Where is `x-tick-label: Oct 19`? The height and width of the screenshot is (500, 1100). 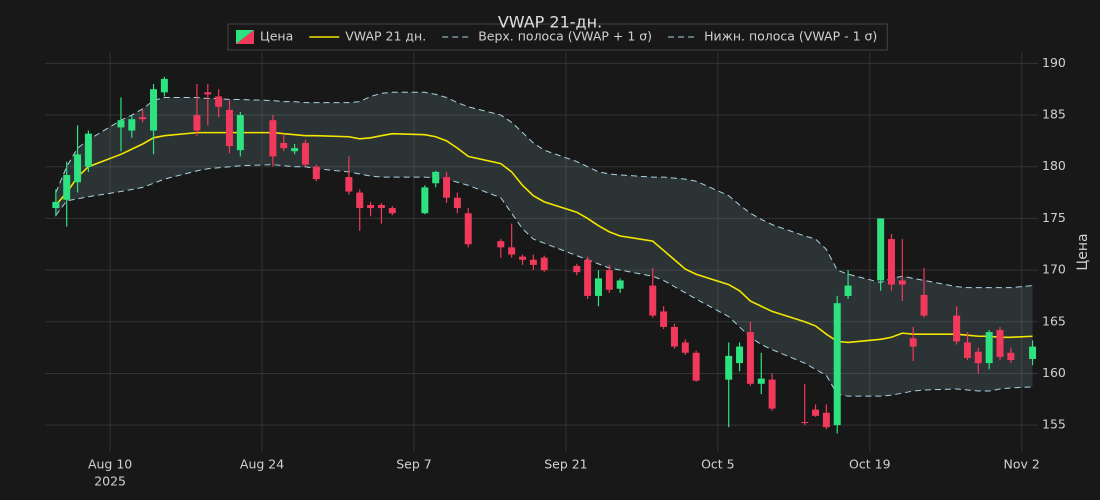 x-tick-label: Oct 19 is located at coordinates (870, 464).